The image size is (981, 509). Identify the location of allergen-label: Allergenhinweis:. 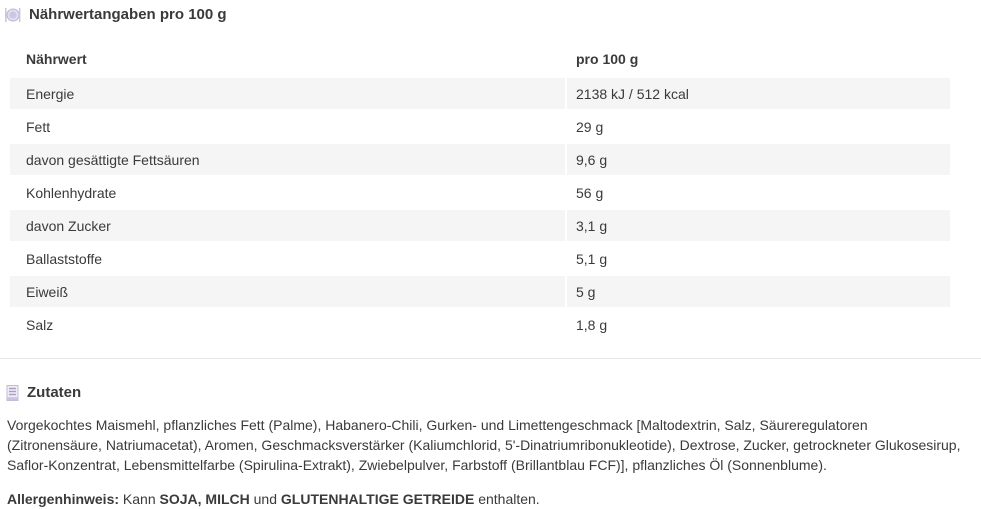
(63, 499).